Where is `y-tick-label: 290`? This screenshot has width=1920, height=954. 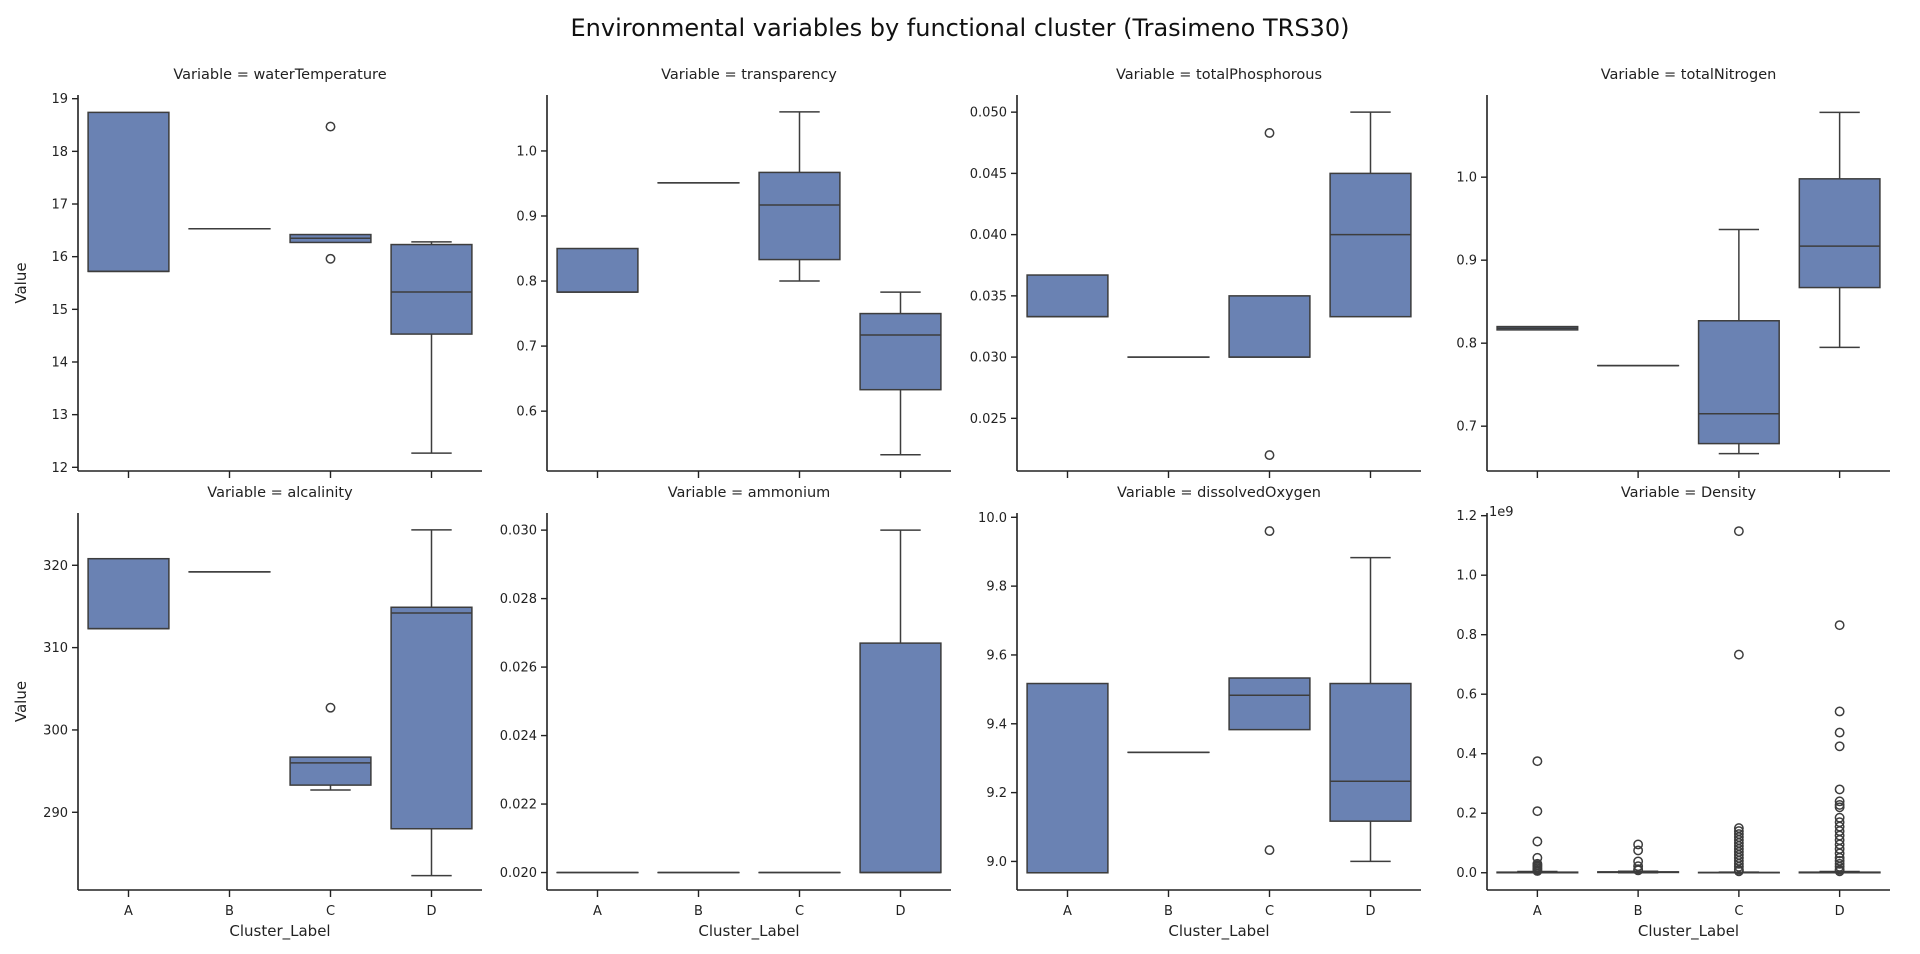 y-tick-label: 290 is located at coordinates (55, 813).